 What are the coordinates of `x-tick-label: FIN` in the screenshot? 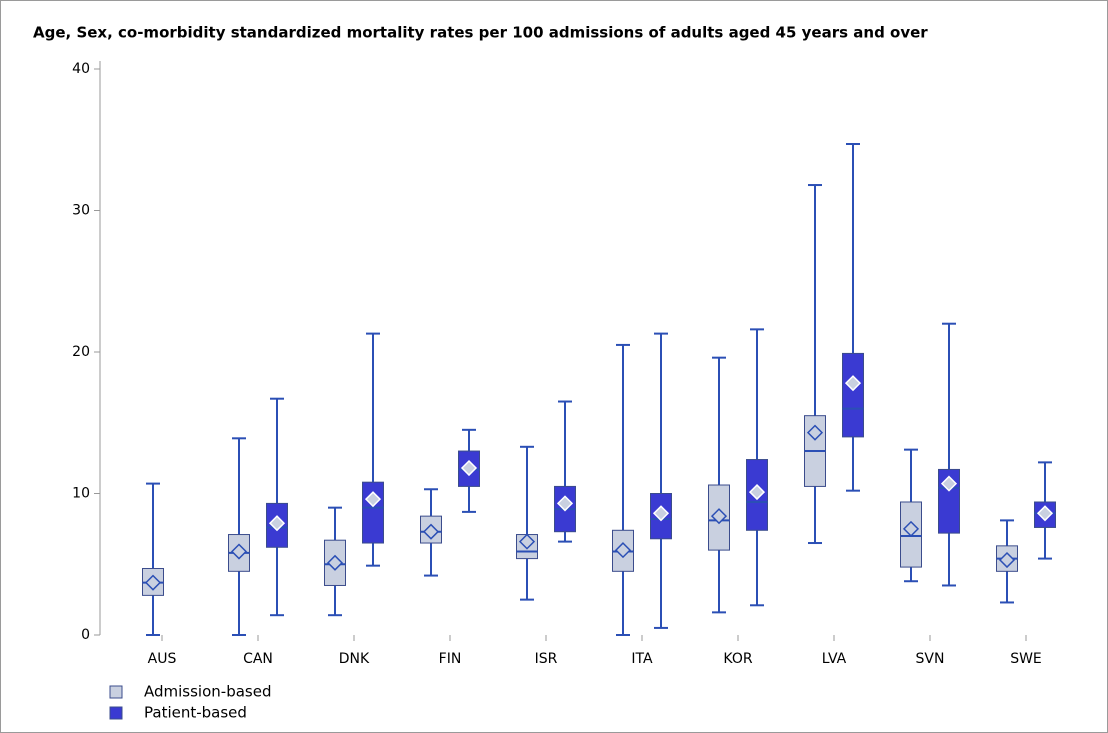 It's located at (450, 659).